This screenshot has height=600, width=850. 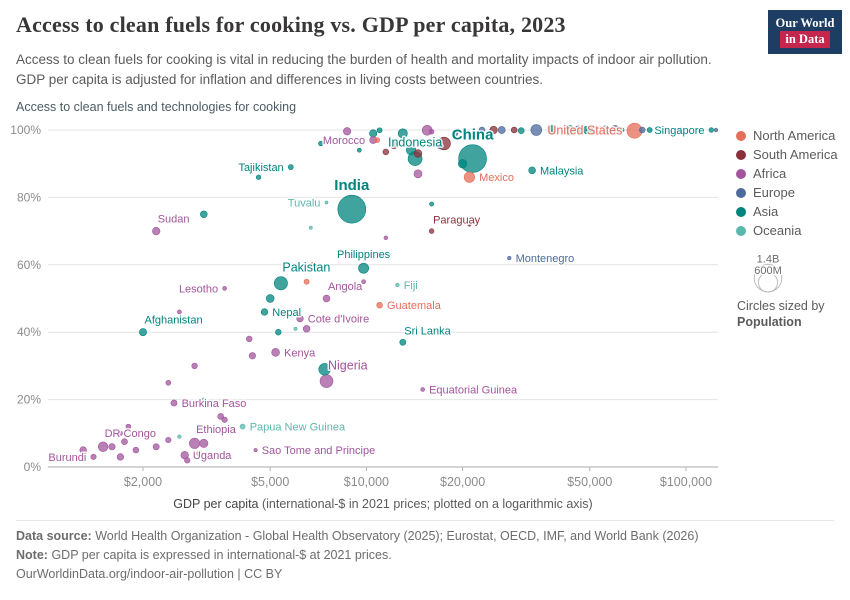 I want to click on legend-item-oceania: Oceania, so click(x=787, y=230).